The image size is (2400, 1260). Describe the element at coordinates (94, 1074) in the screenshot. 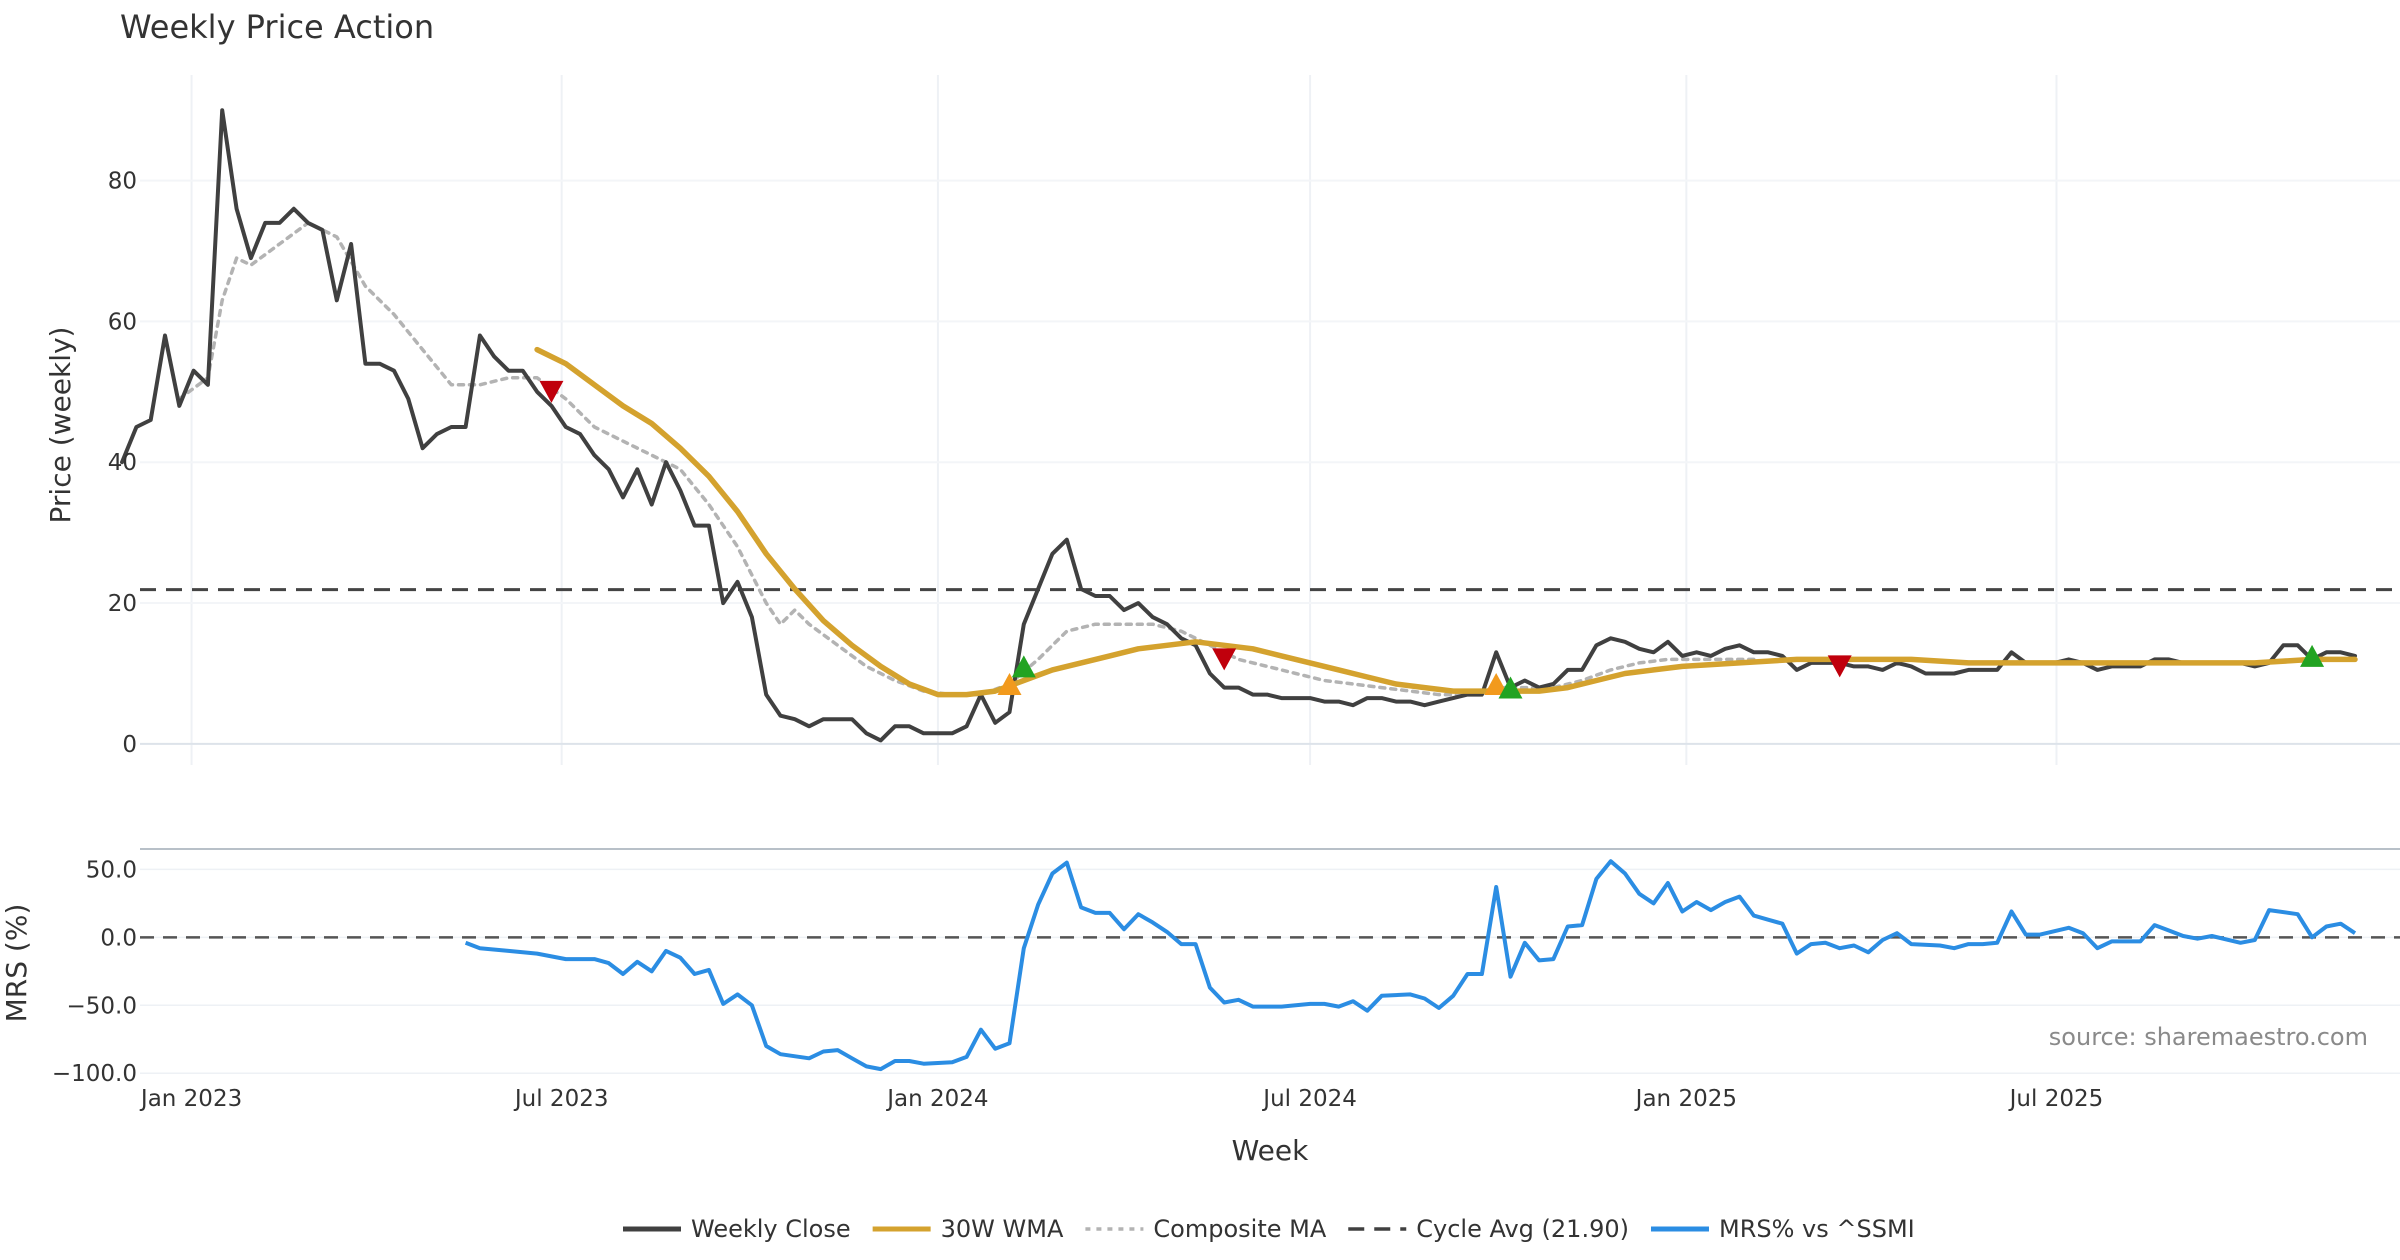

I see `mrs-y-tick-label: −100.0` at that location.